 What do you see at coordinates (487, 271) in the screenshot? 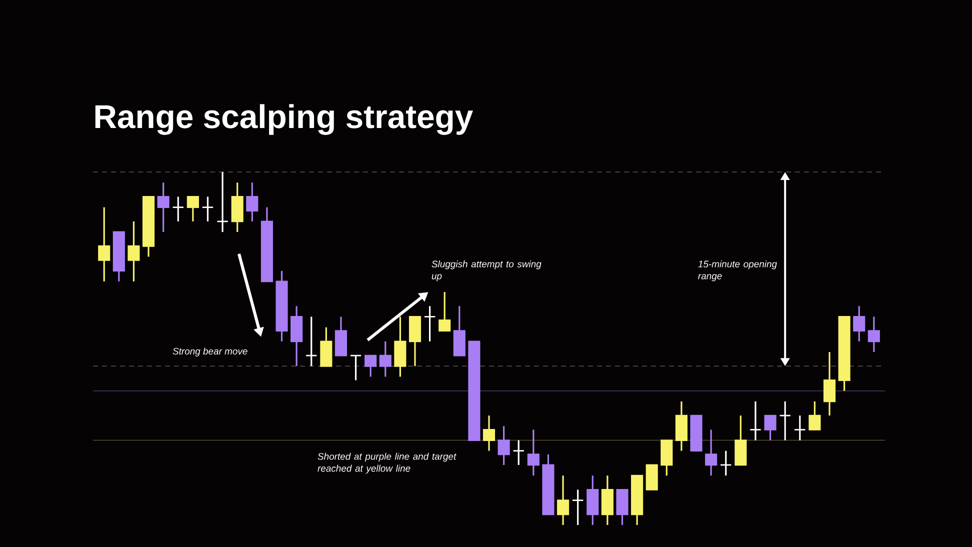
I see `annotation: Sluggish attempt to swing up` at bounding box center [487, 271].